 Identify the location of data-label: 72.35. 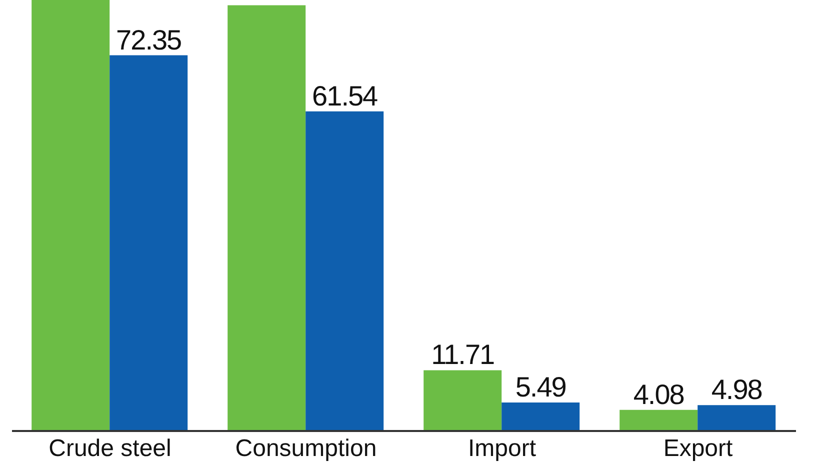
(149, 40).